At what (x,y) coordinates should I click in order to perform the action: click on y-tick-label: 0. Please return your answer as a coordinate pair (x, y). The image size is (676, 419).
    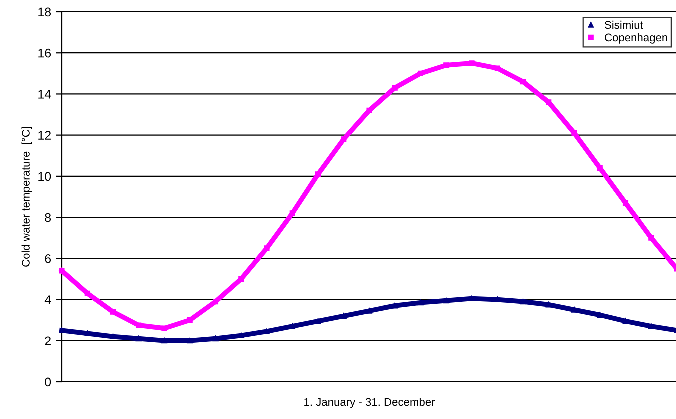
    Looking at the image, I should click on (48, 382).